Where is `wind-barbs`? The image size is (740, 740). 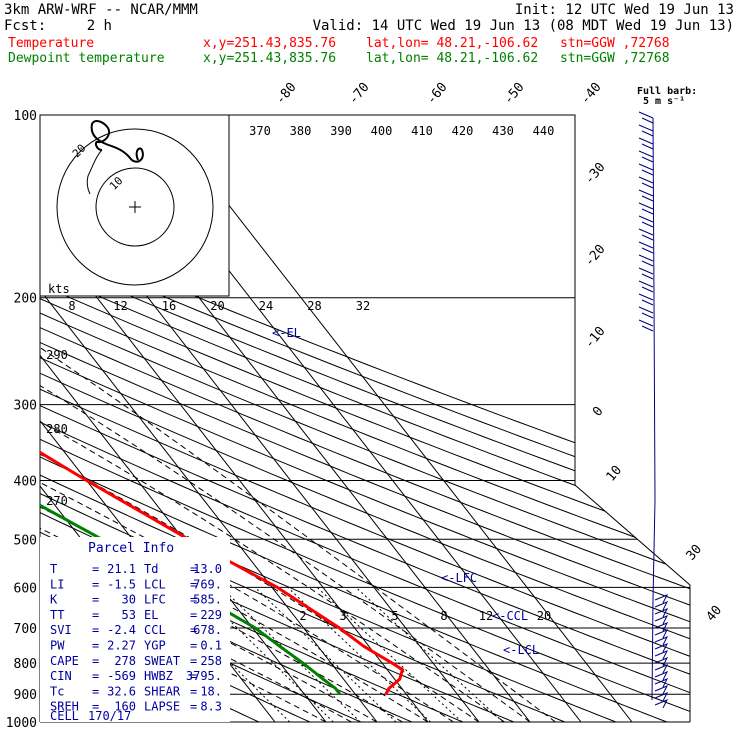
wind-barbs is located at coordinates (653, 410).